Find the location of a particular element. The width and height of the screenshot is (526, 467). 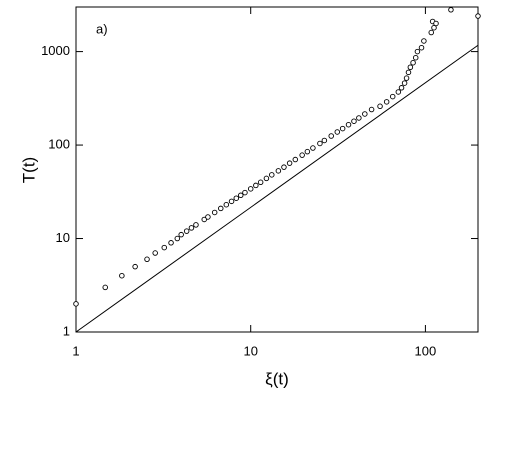

y-tick-label: 1 is located at coordinates (66, 330).